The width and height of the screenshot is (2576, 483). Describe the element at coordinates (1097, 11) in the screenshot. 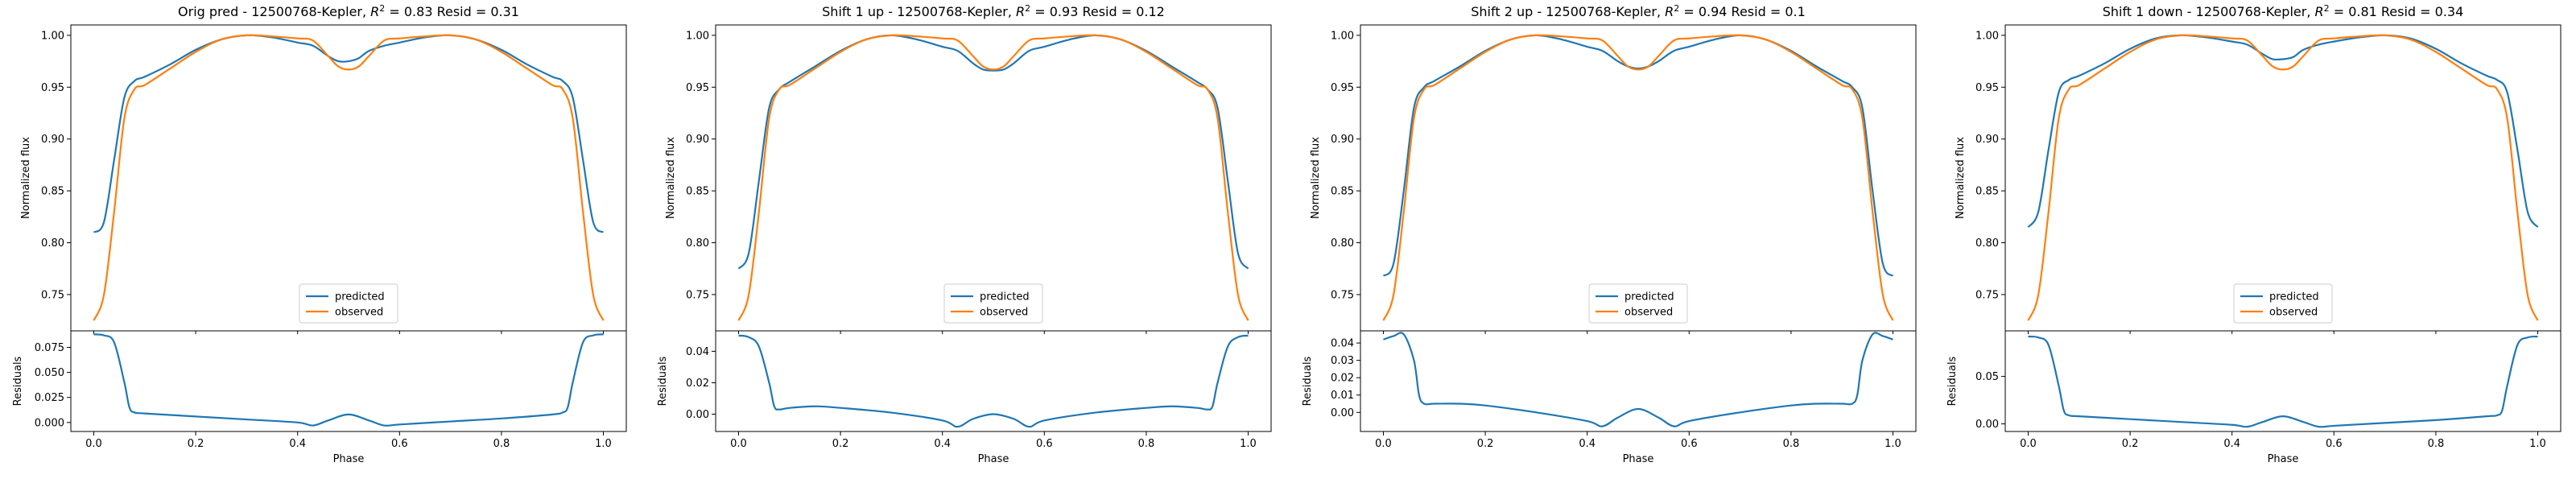

I see `chart-title-suffix: = 0.93 Resid = 0.12` at that location.